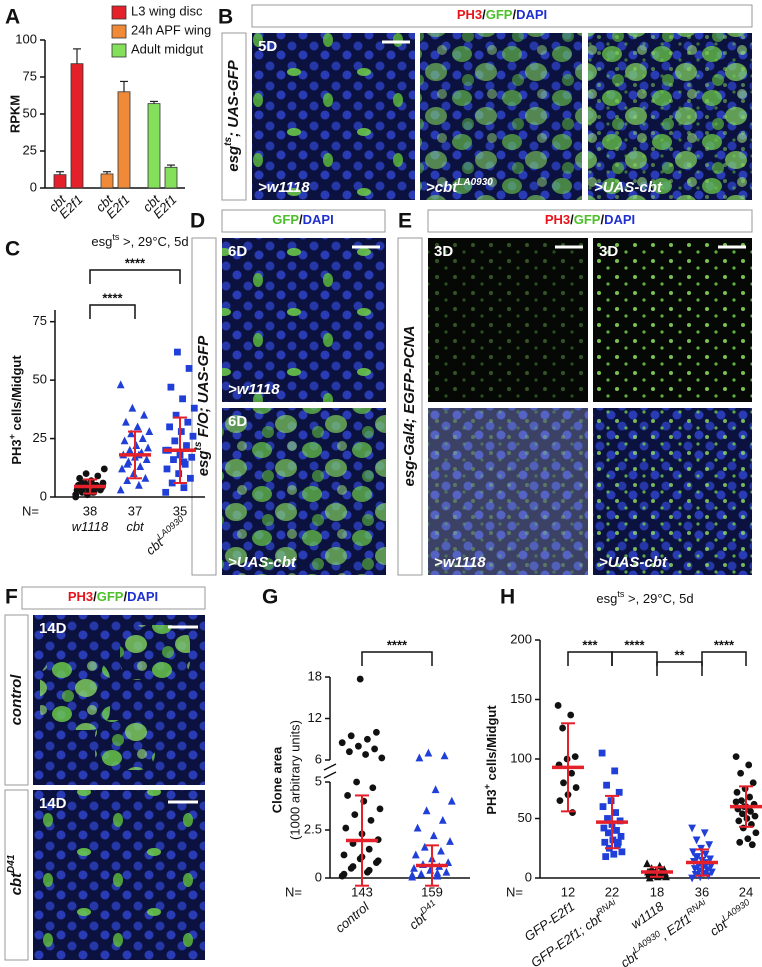 Image resolution: width=762 pixels, height=967 pixels. What do you see at coordinates (90, 510) in the screenshot?
I see `n-value: 38` at bounding box center [90, 510].